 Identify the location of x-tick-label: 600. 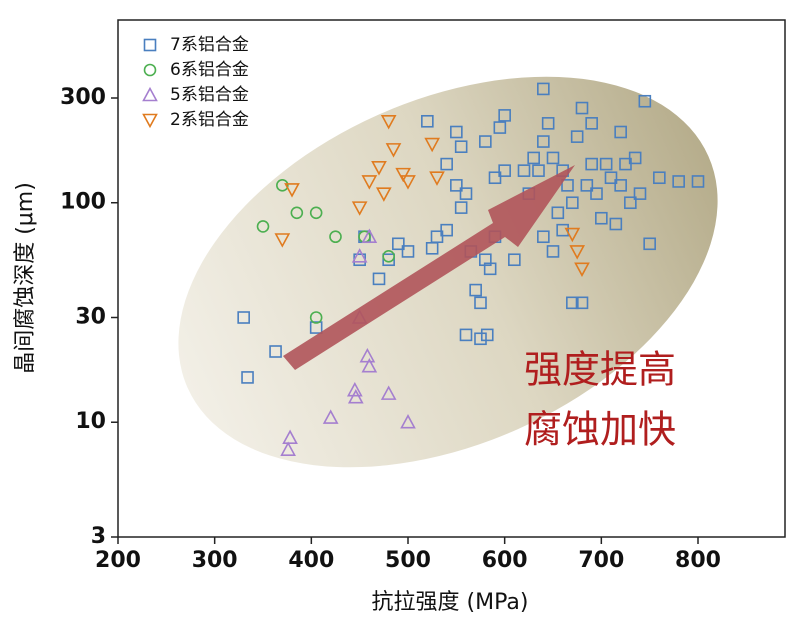
(505, 560).